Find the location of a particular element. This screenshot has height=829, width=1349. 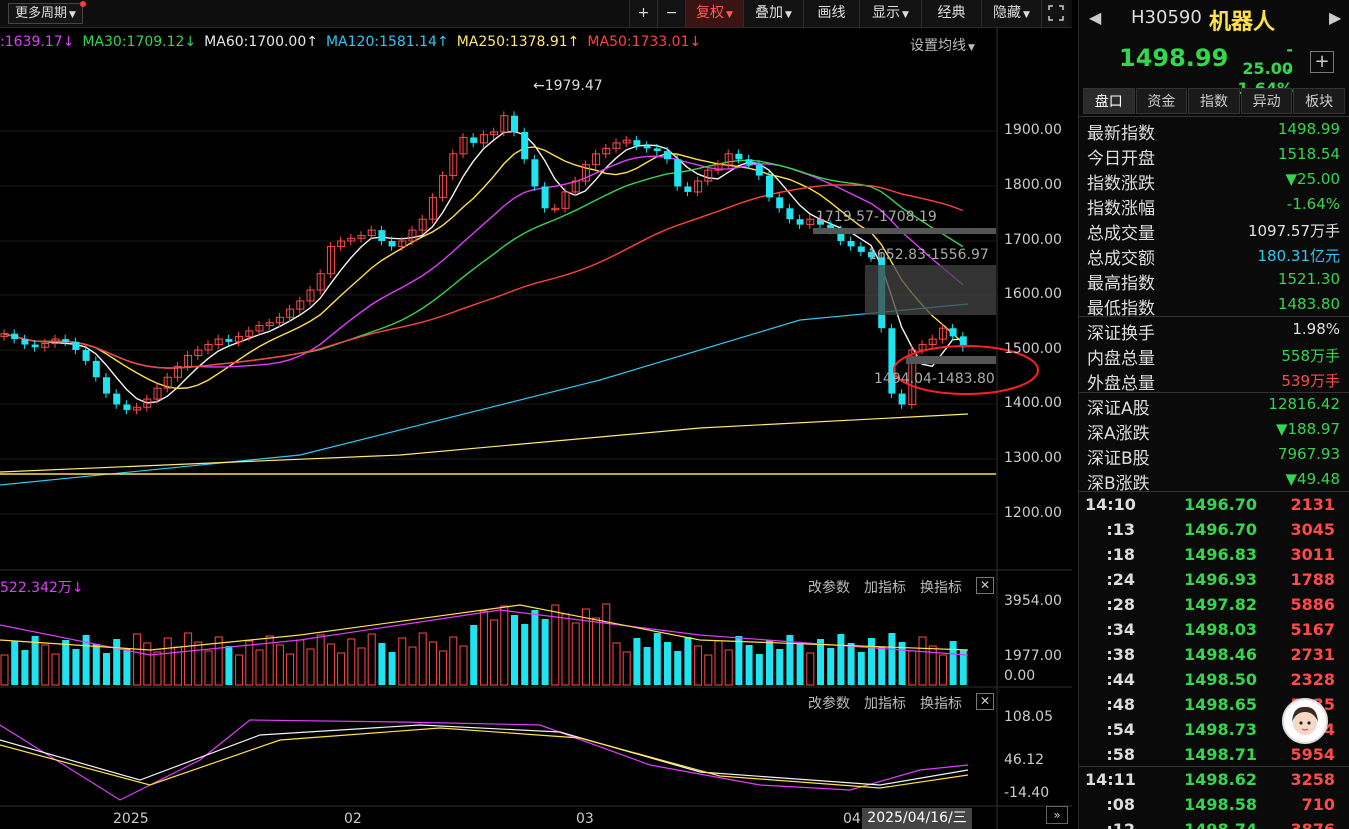

quote-value: 12816.42 is located at coordinates (1304, 404).